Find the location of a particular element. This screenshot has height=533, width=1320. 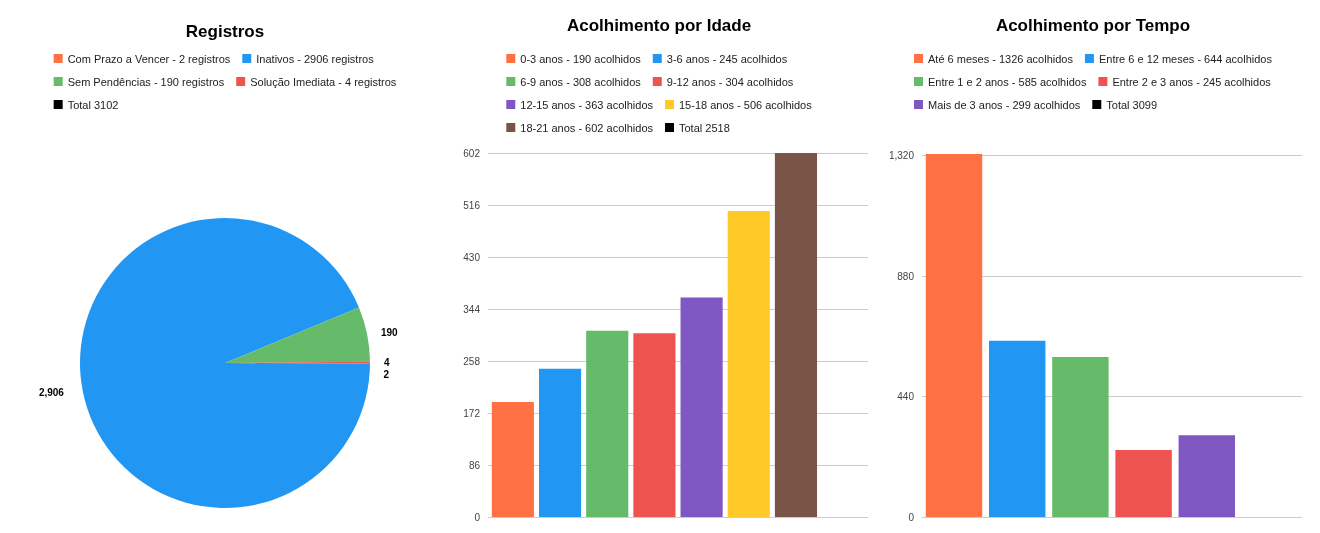

legend-label: 0-3 anos - 190 acolhidos is located at coordinates (581, 58).